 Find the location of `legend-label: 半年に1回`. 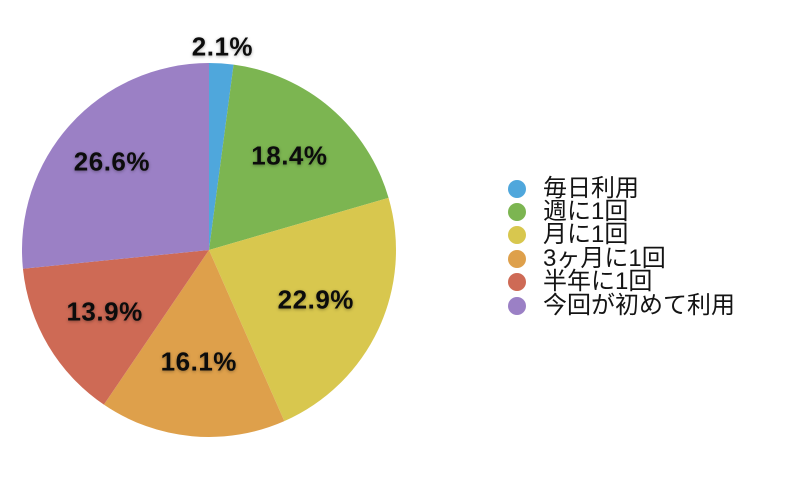

legend-label: 半年に1回 is located at coordinates (598, 282).